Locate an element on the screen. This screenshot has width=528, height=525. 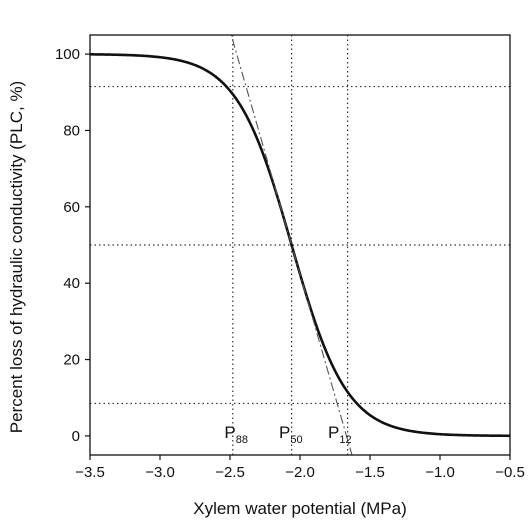
x-tick-label: −1.0 is located at coordinates (440, 472).